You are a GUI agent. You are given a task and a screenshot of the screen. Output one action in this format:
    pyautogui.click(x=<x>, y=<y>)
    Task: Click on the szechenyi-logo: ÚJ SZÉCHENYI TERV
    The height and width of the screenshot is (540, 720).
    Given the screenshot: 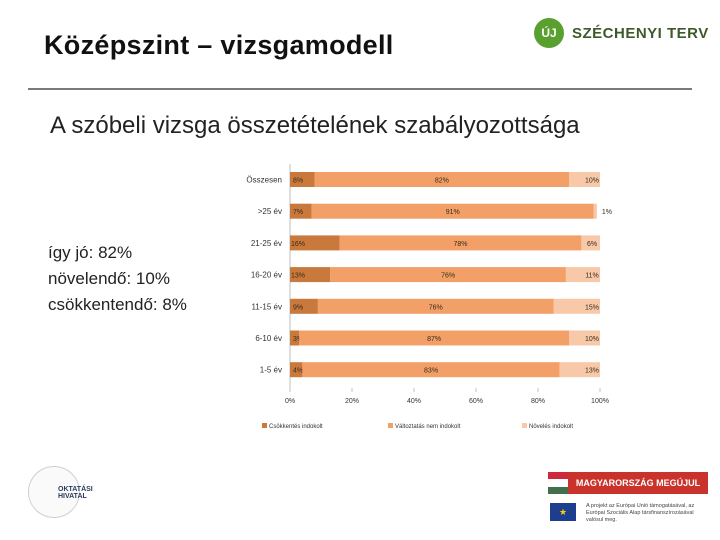 What is the action you would take?
    pyautogui.click(x=621, y=33)
    